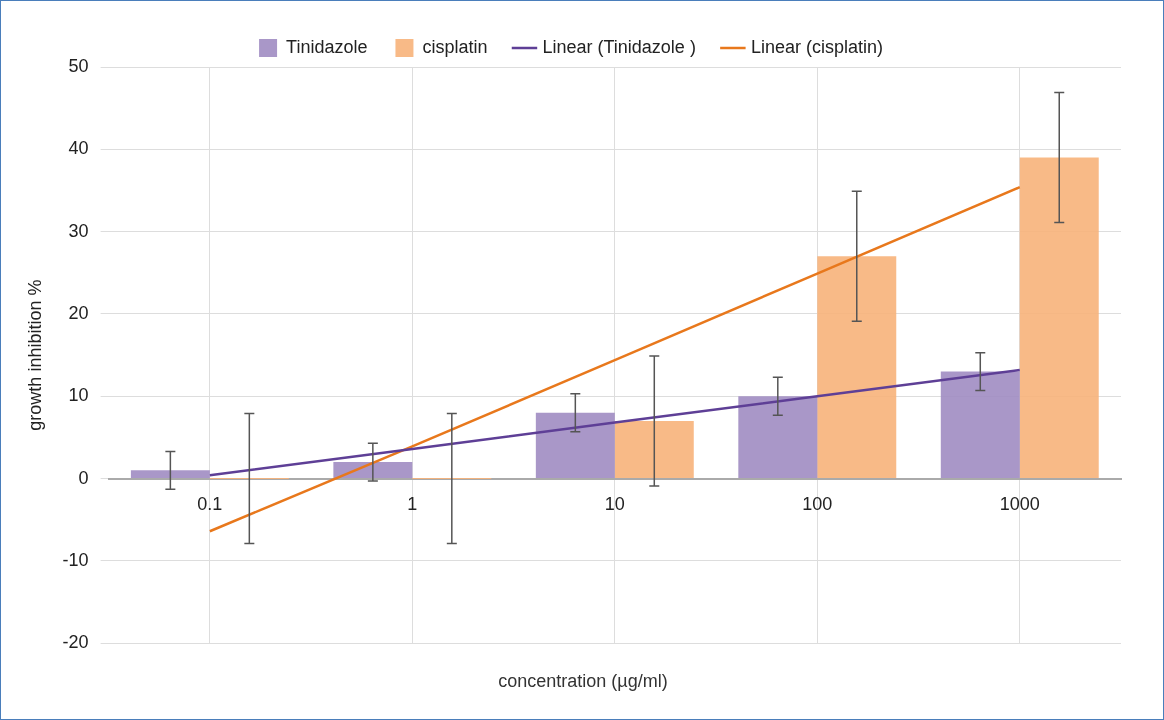 The width and height of the screenshot is (1164, 720). Describe the element at coordinates (210, 504) in the screenshot. I see `x-tick-label: 0.1` at that location.